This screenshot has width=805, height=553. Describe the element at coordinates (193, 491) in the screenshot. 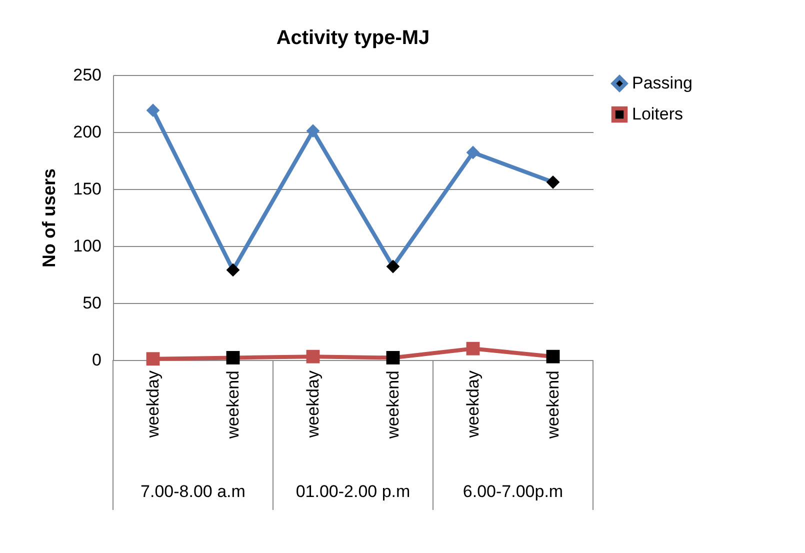

I see `text: 7.00-8.00 a.m` at that location.